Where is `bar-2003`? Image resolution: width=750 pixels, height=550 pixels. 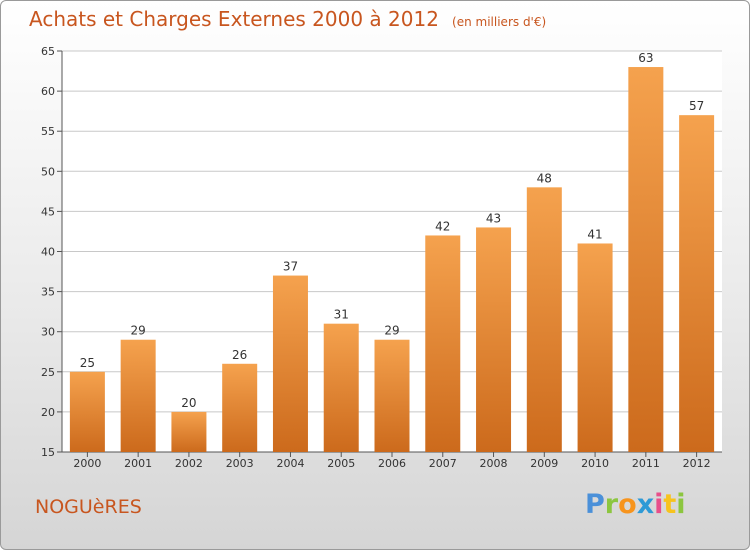
bar-2003 is located at coordinates (240, 407).